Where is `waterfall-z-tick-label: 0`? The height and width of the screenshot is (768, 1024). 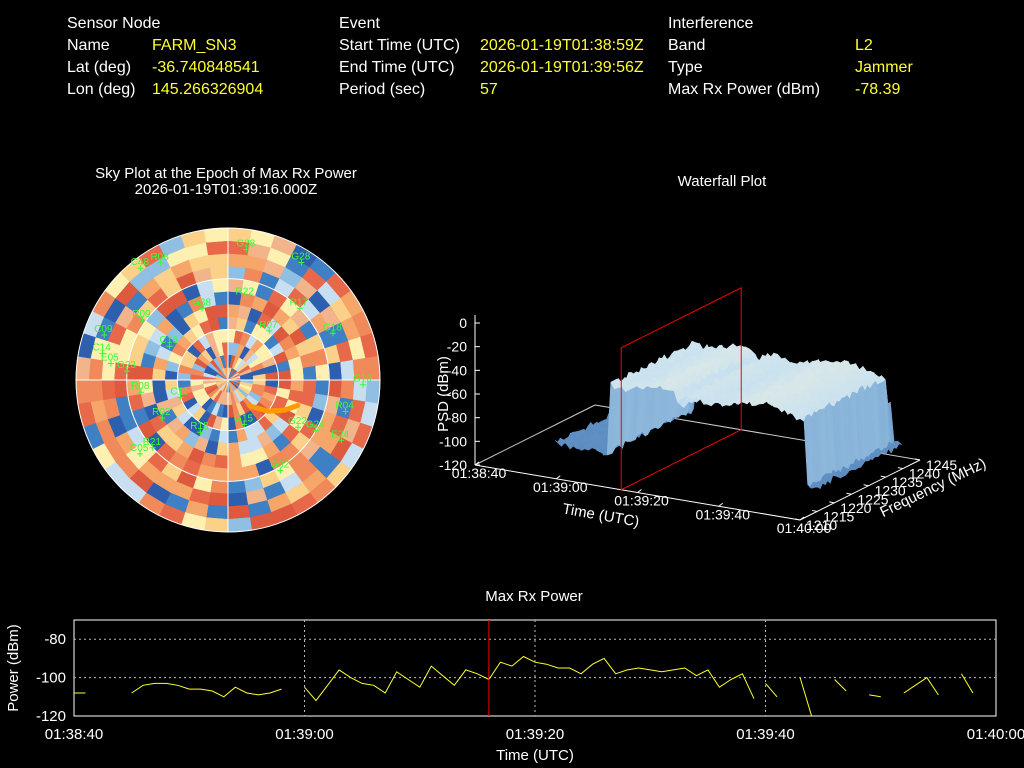
waterfall-z-tick-label: 0 is located at coordinates (463, 323).